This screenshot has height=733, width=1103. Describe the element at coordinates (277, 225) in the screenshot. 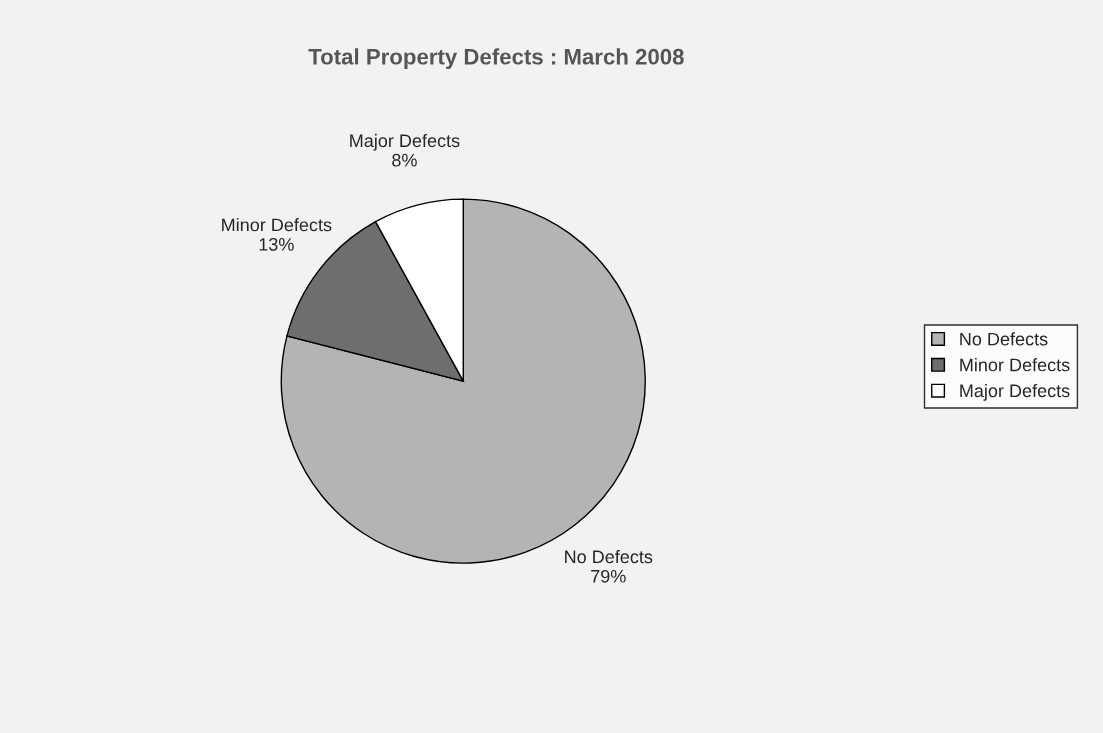

I see `slice-label: Minor Defects` at that location.